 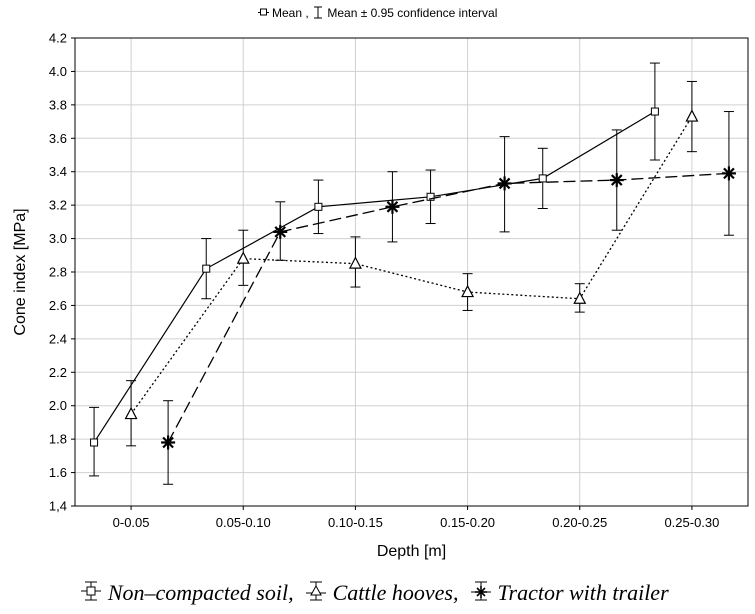 I want to click on legend-item-cattle-hooves: Cattle hooves,, so click(x=384, y=592).